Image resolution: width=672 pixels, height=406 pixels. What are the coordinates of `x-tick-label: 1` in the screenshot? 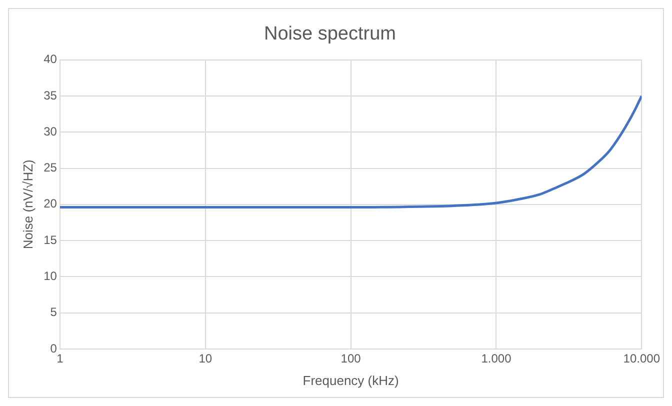 It's located at (60, 359).